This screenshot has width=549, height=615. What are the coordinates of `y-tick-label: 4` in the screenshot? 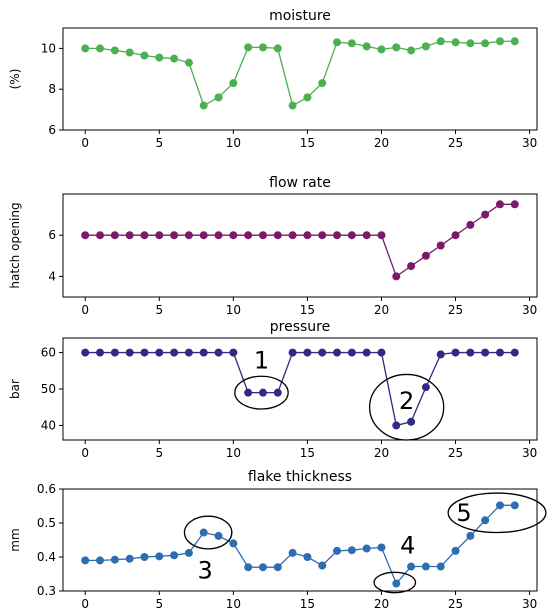 It's located at (52, 276).